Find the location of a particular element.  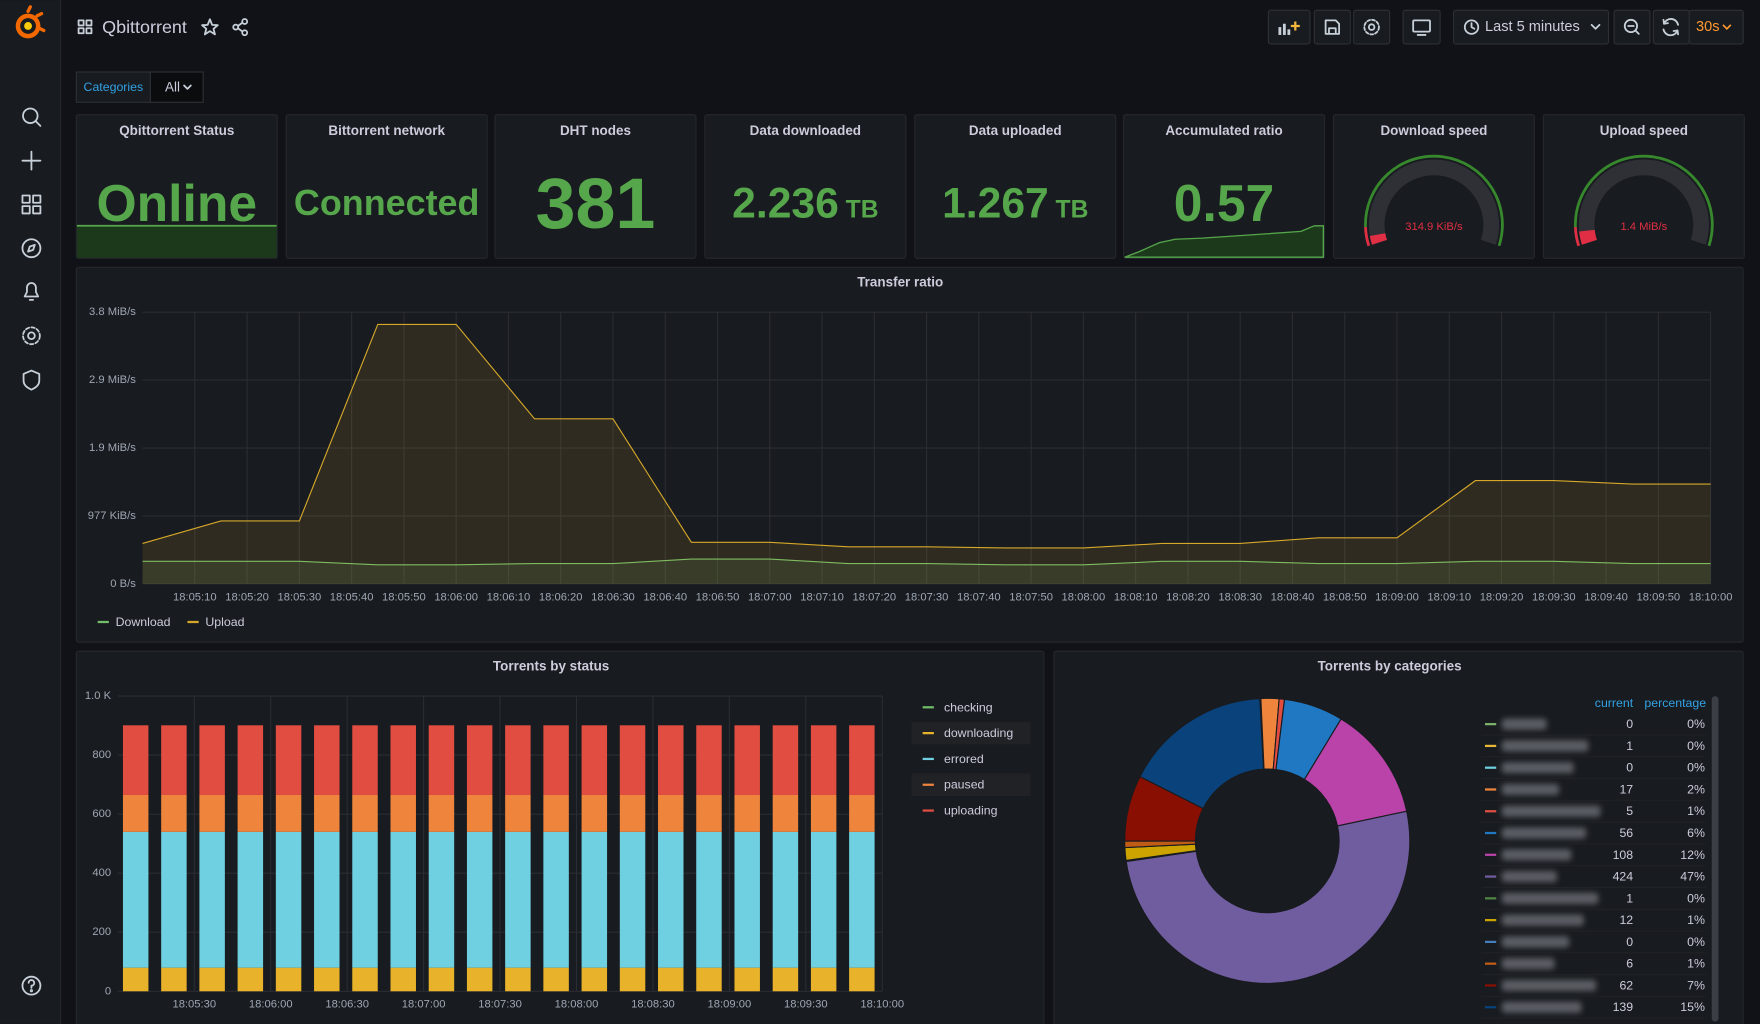

explore-icon is located at coordinates (31, 248).